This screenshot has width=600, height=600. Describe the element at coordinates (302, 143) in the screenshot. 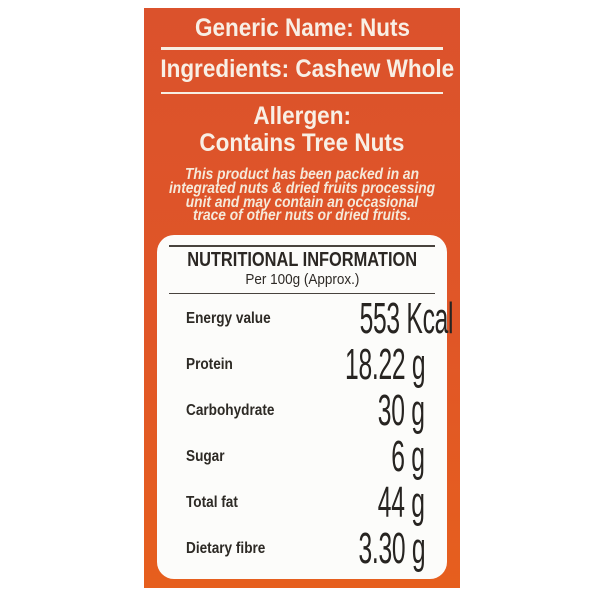

I see `allergen-value: Contains Tree Nuts` at that location.